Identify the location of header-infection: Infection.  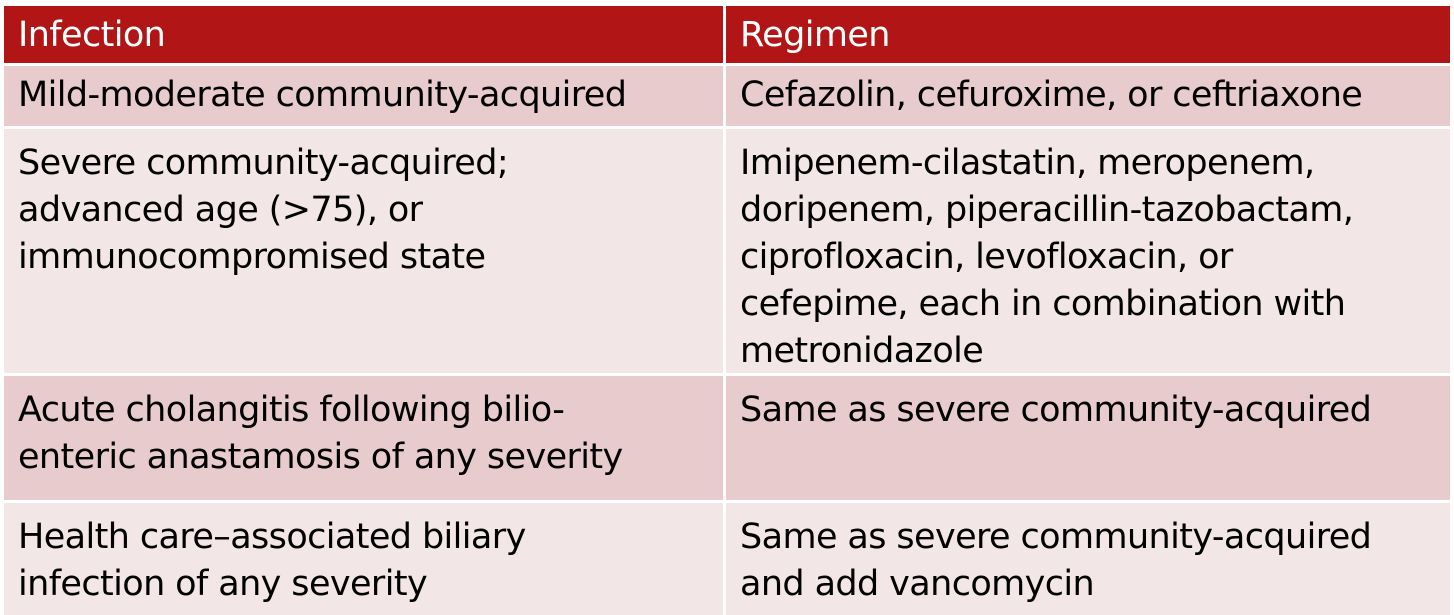
(363, 34).